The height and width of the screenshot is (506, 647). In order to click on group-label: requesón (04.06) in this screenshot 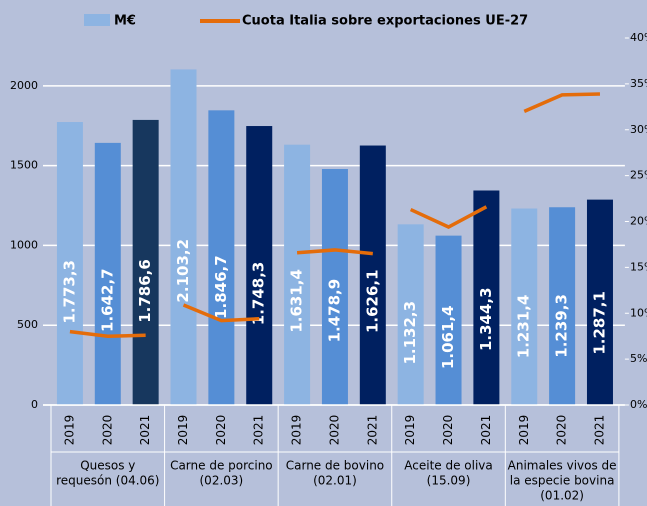, I will do `click(107, 481)`.